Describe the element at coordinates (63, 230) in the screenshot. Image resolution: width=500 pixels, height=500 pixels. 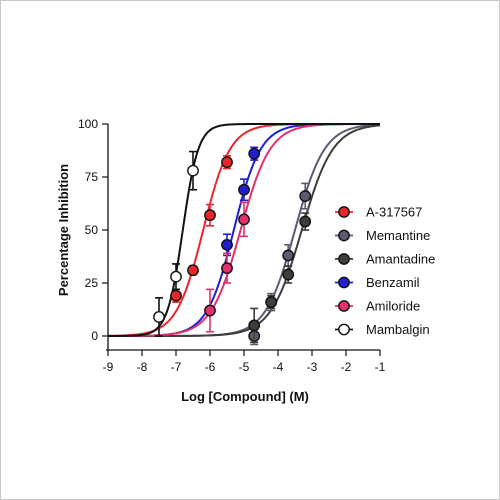
I see `y-axis-title: Percentage Inhibition` at that location.